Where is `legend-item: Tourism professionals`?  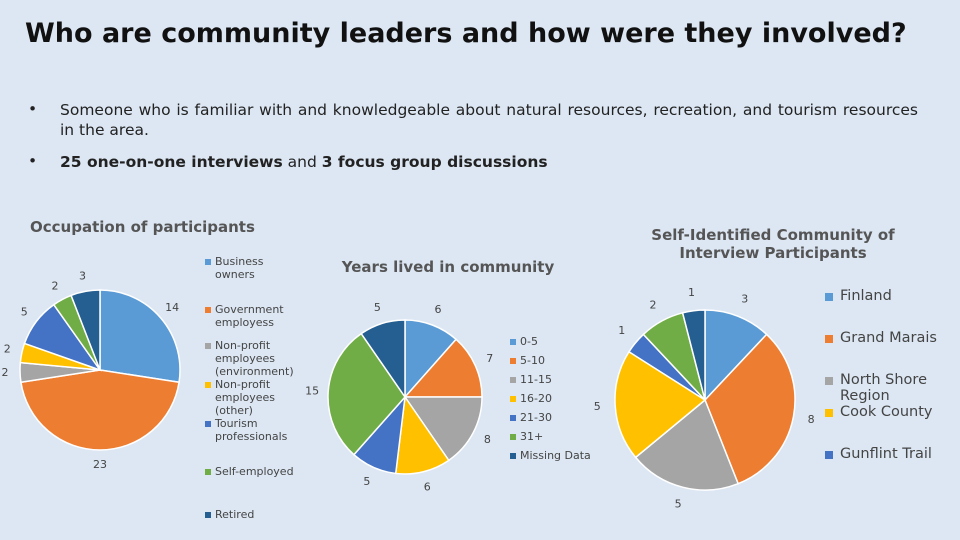 legend-item: Tourism professionals is located at coordinates (250, 430).